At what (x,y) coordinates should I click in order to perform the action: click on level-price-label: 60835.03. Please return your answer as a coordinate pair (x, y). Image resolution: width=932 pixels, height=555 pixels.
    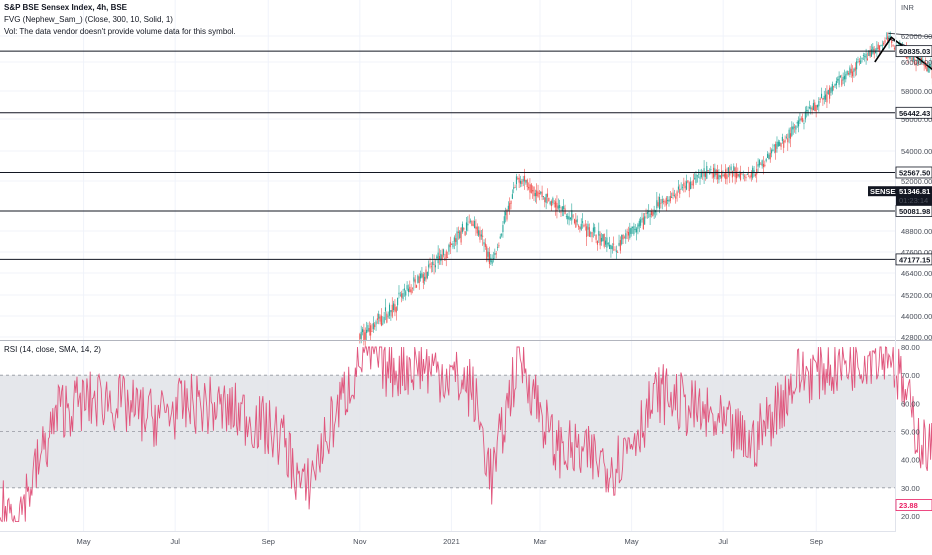
    Looking at the image, I should click on (914, 51).